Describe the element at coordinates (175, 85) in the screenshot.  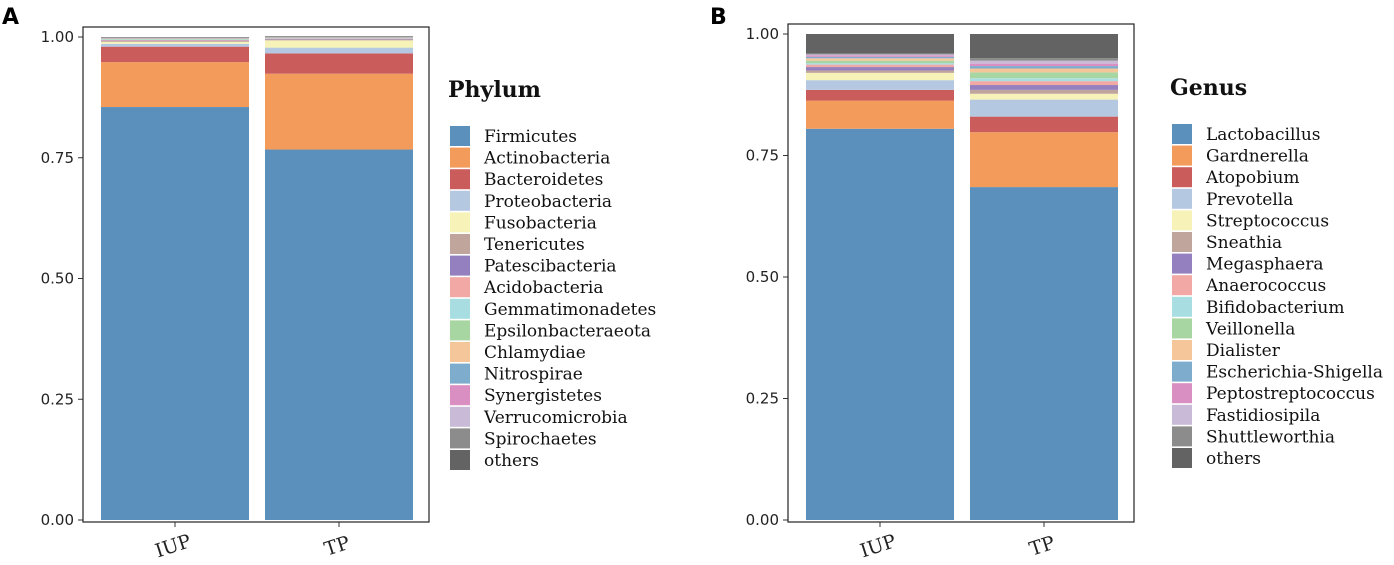
I see `bar-segment-actinobacteria-iup` at that location.